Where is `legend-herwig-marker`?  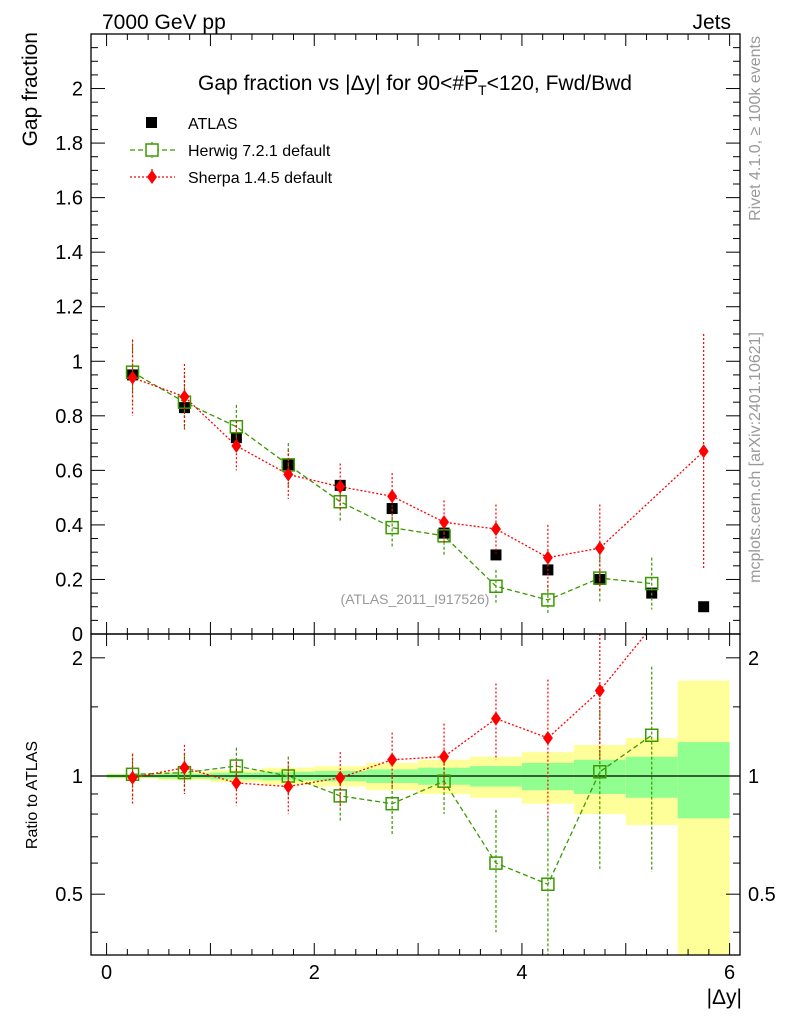
legend-herwig-marker is located at coordinates (152, 150).